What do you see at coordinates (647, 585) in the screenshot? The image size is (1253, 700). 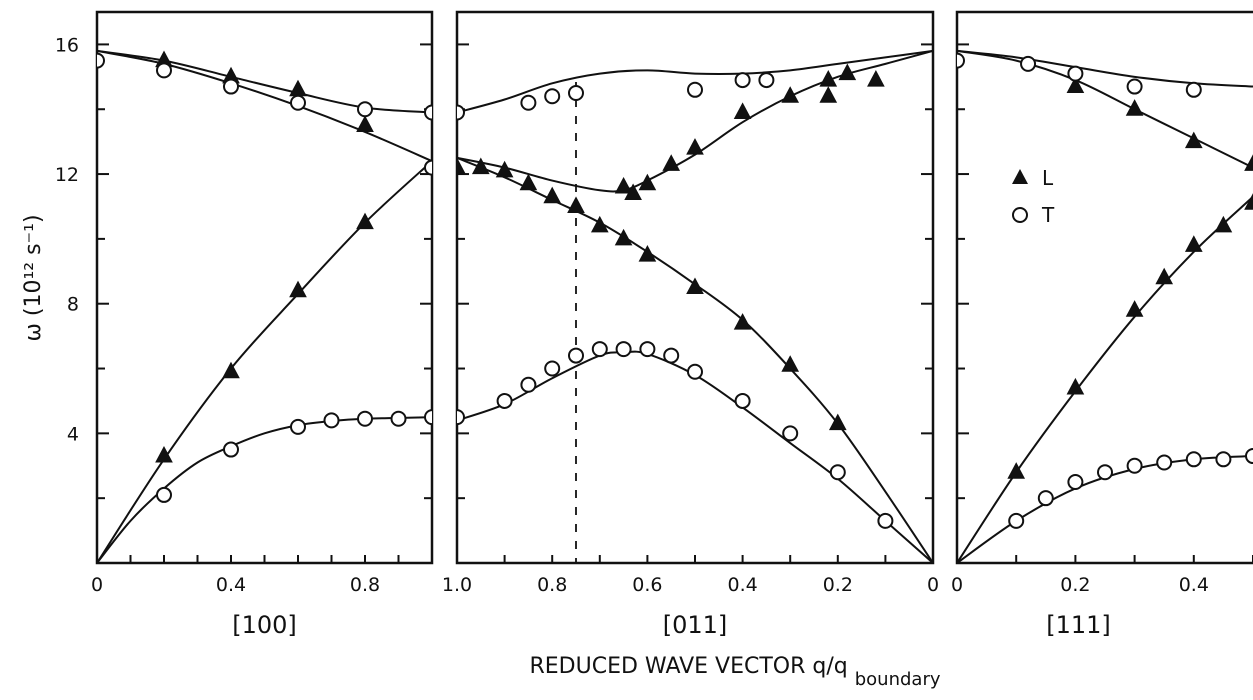 I see `x-tick-label: 0.6` at bounding box center [647, 585].